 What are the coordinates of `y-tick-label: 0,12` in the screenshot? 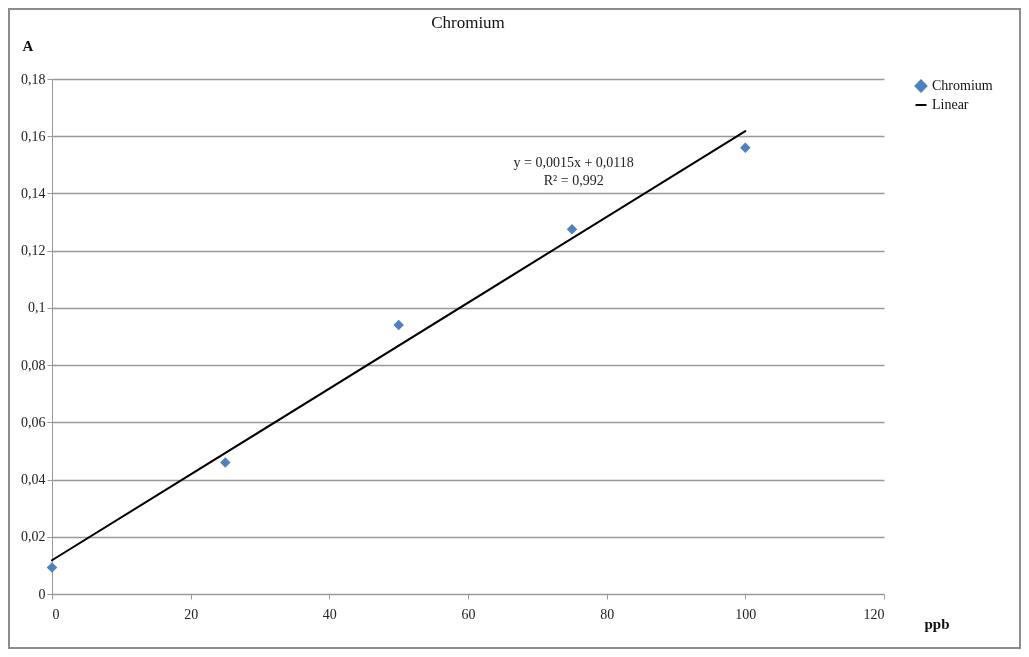 It's located at (33, 251).